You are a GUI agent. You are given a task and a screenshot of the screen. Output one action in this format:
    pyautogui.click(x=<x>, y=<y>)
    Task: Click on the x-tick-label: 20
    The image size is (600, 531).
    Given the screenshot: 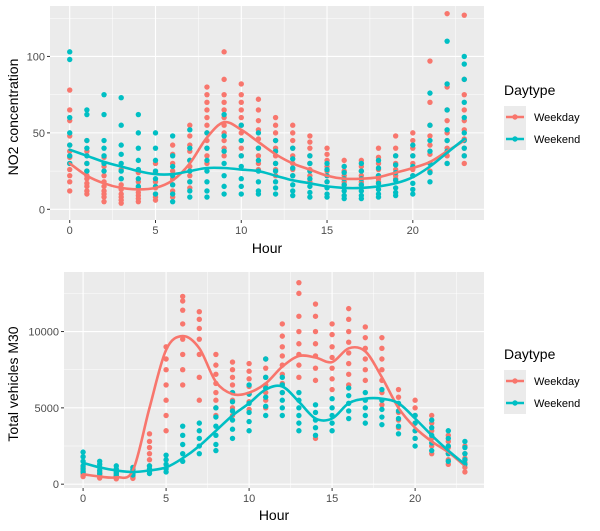 What is the action you would take?
    pyautogui.click(x=413, y=231)
    